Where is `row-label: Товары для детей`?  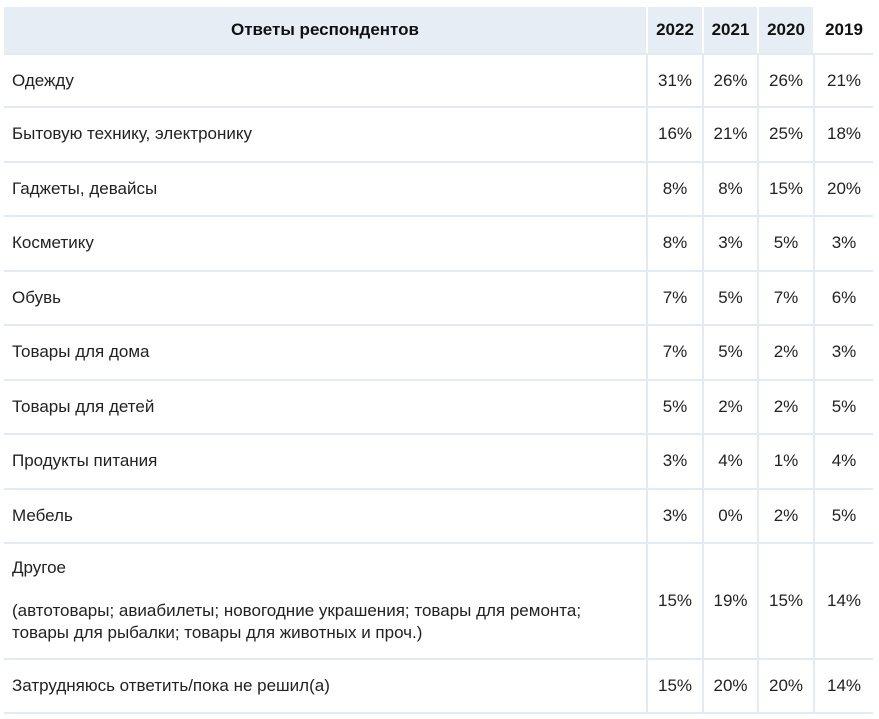
row-label: Товары для детей is located at coordinates (326, 405).